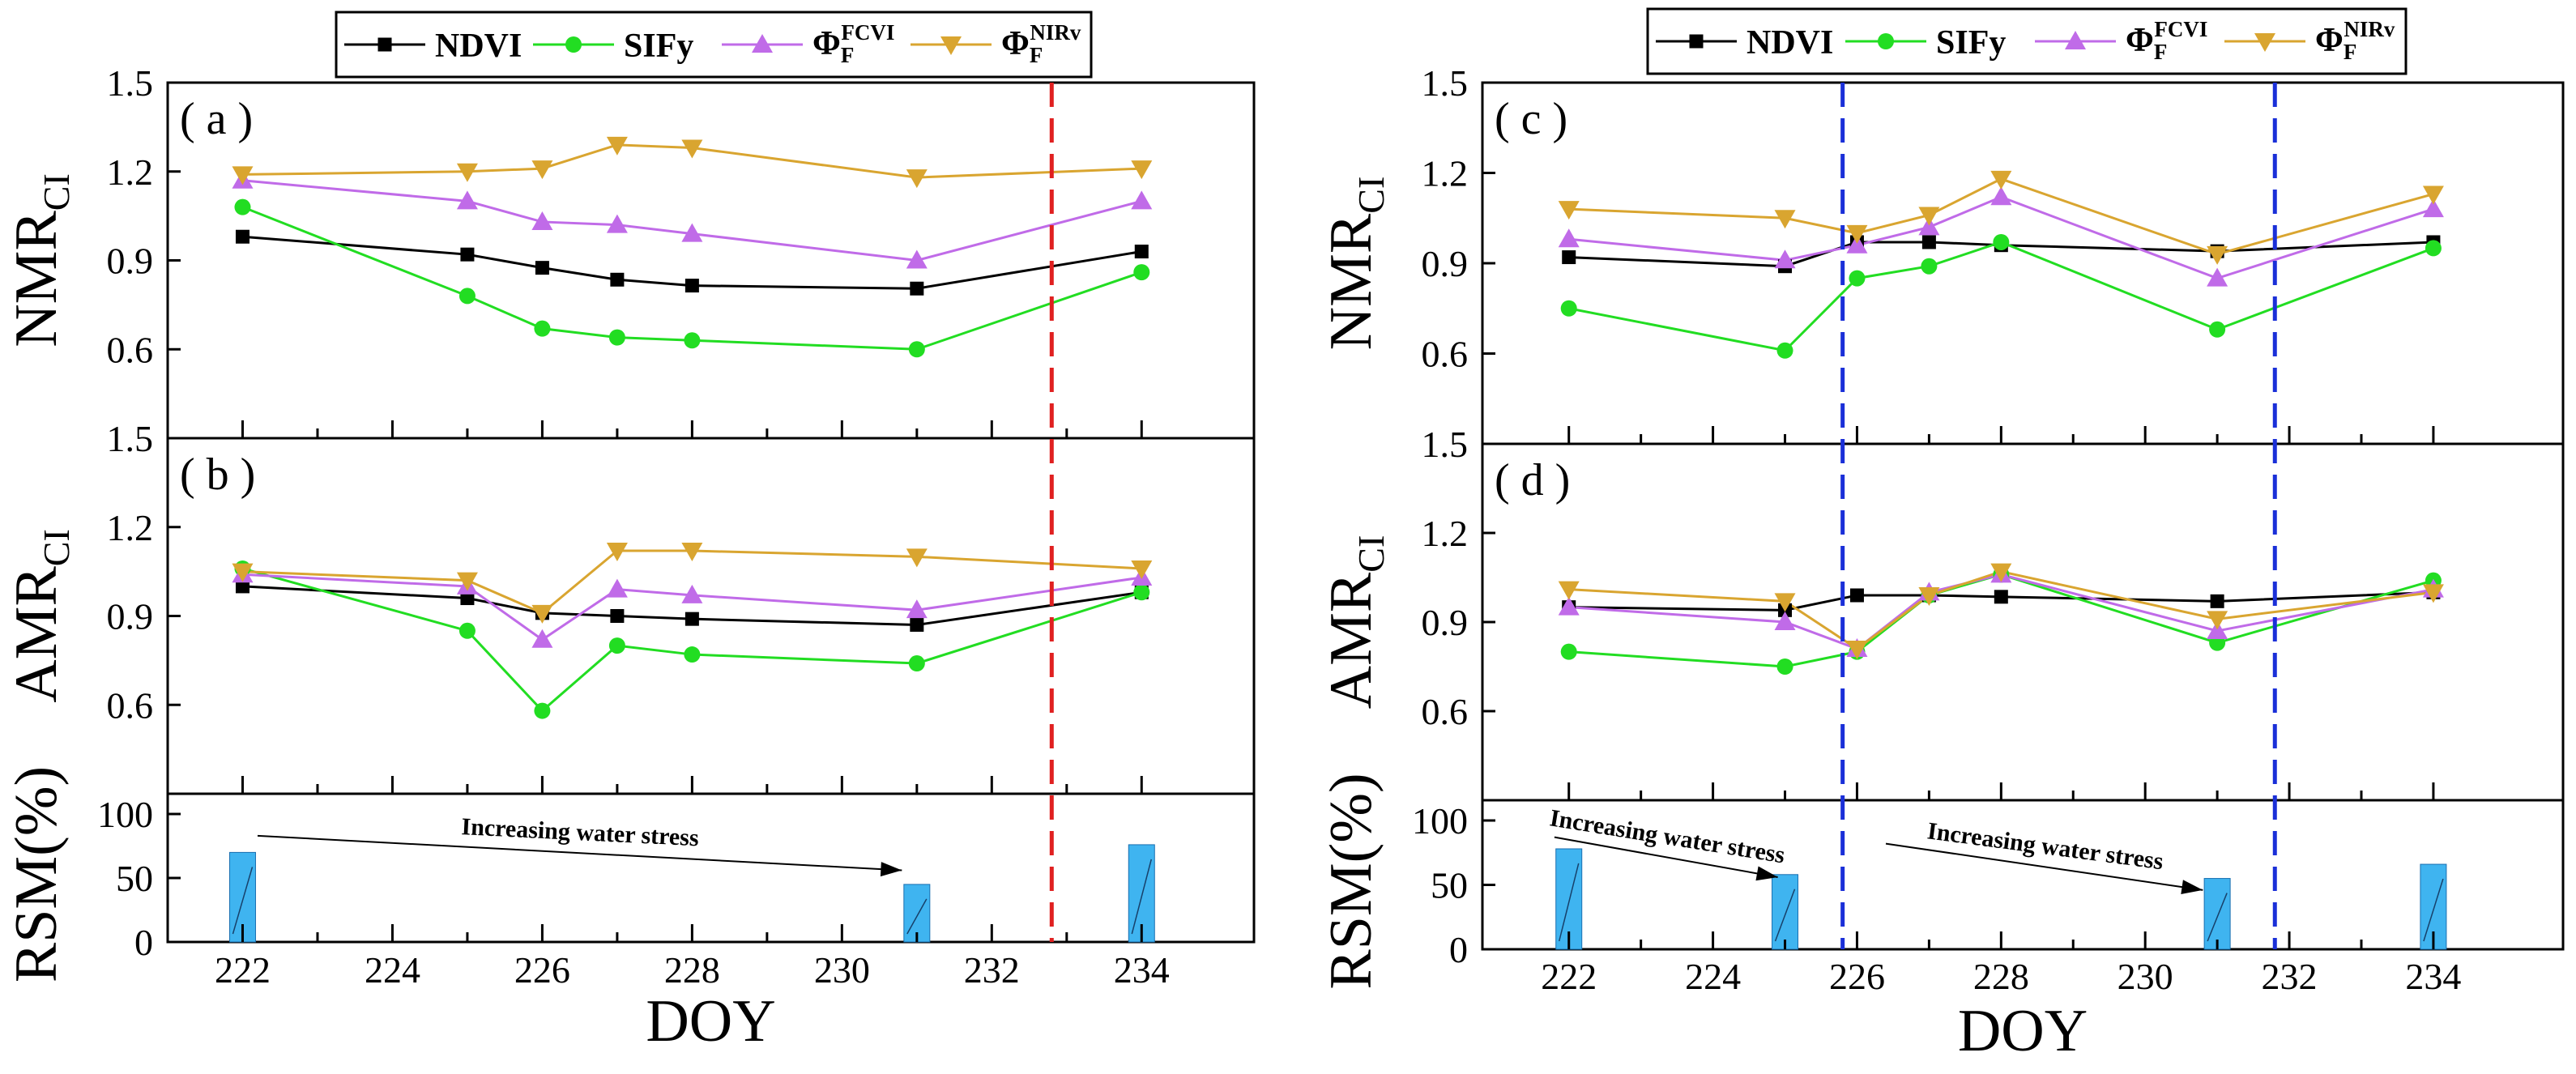  What do you see at coordinates (135, 879) in the screenshot?
I see `rsm-y-tick-label: 50` at bounding box center [135, 879].